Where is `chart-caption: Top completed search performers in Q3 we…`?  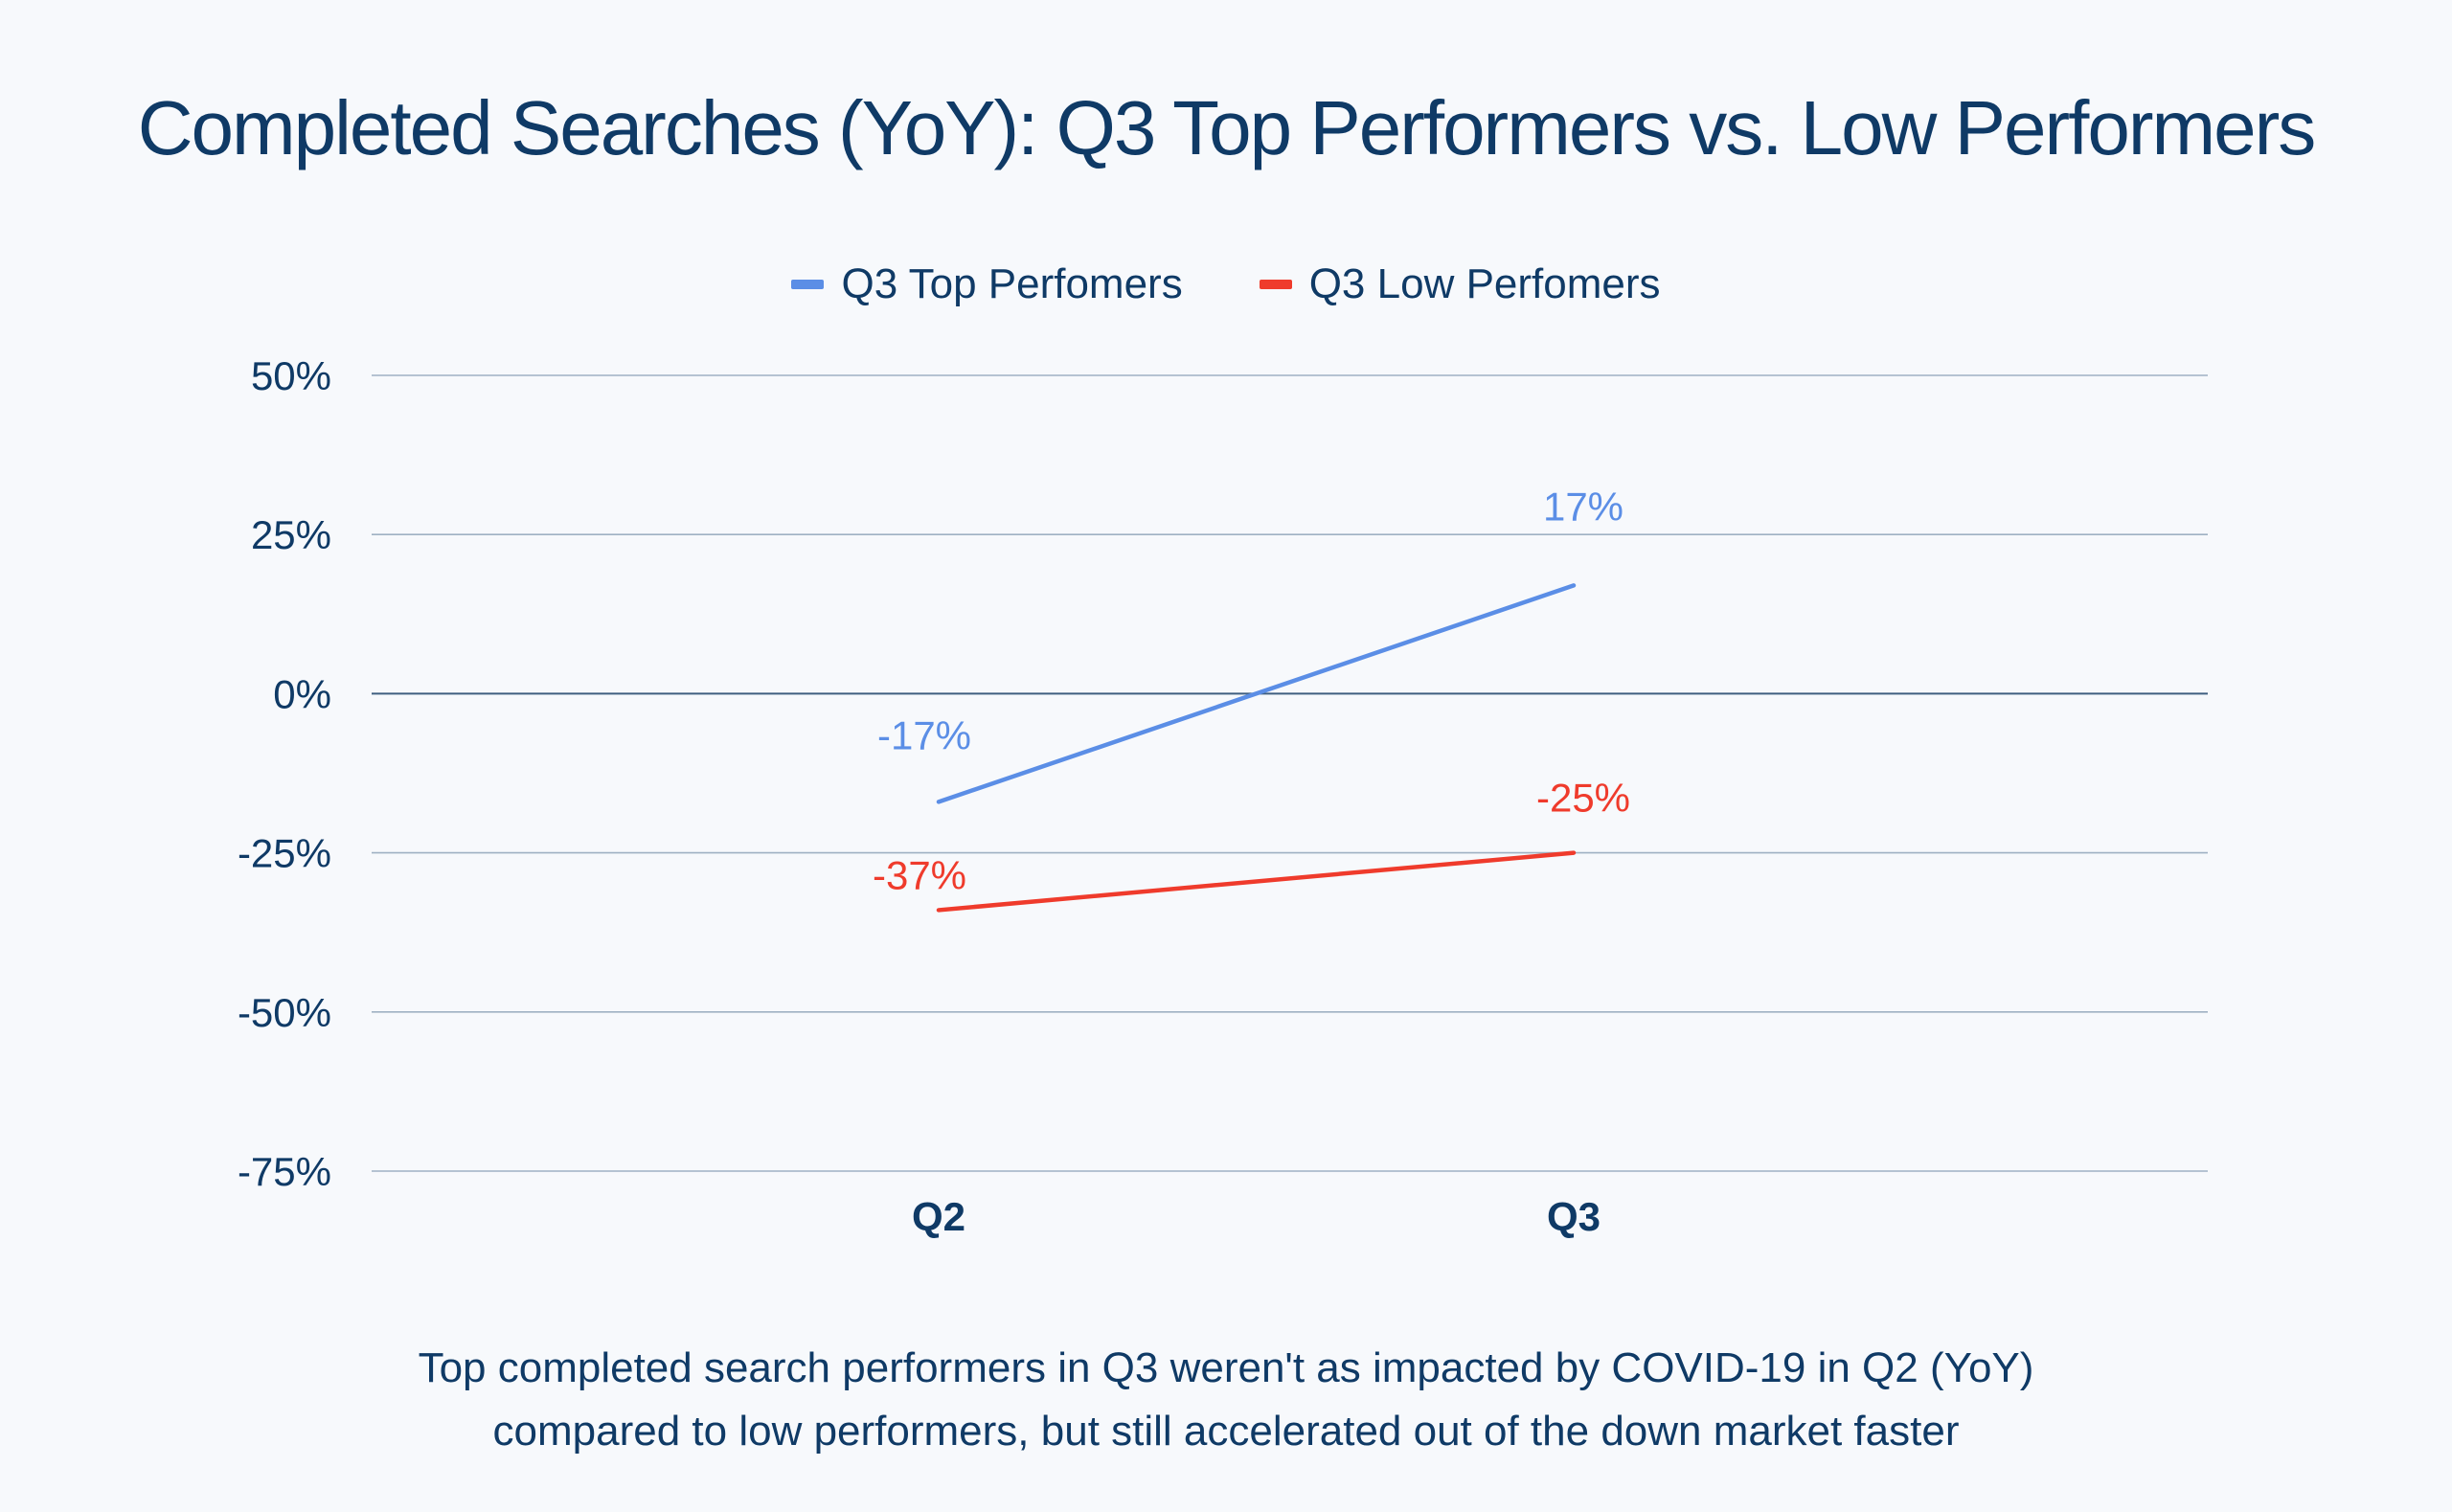
chart-caption: Top completed search performers in Q3 we… is located at coordinates (1226, 1400).